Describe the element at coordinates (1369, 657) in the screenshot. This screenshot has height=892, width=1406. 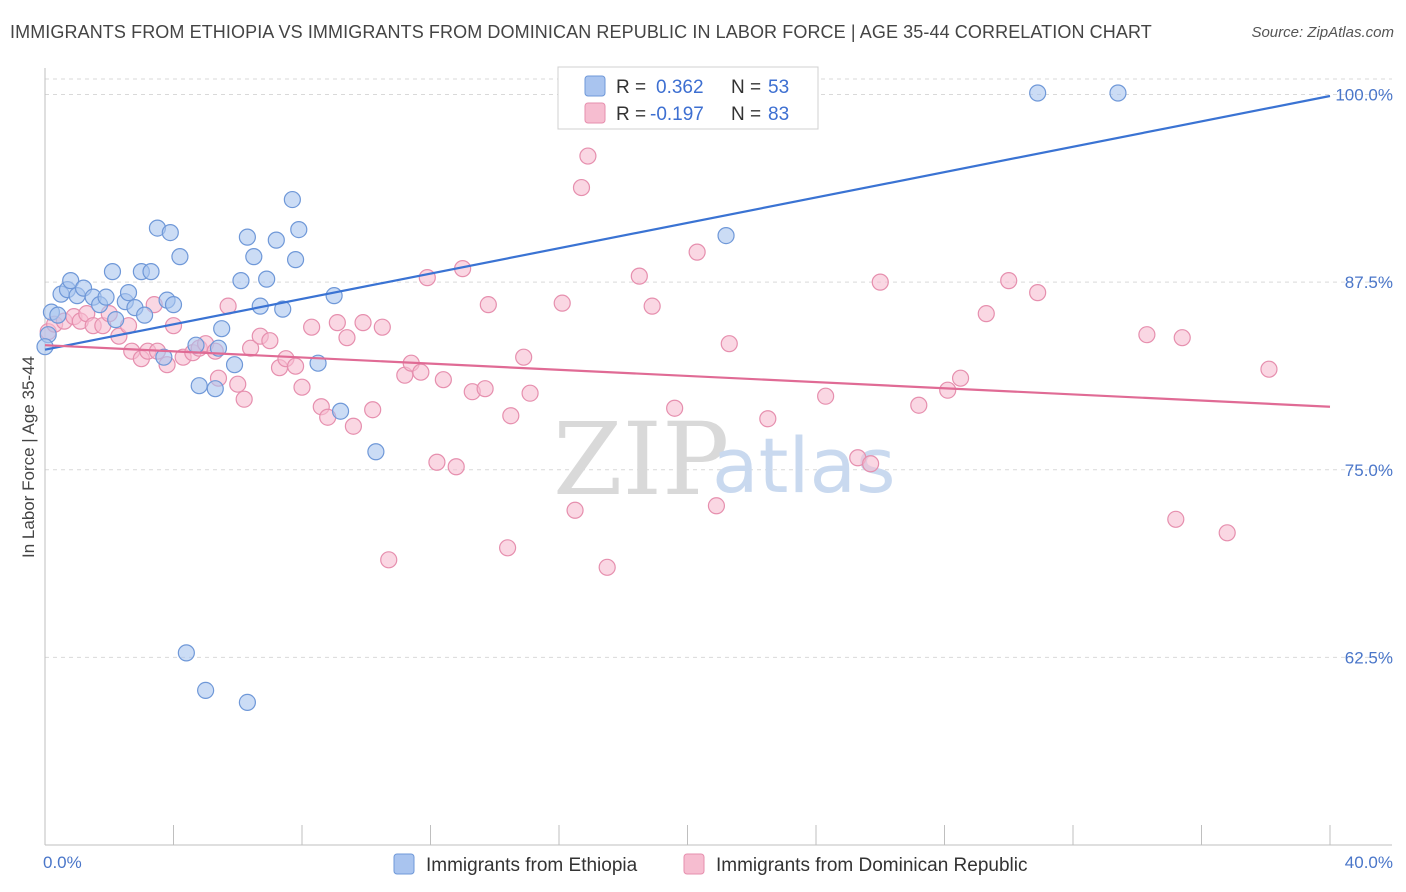
I see `y-tick-label: 62.5%` at that location.